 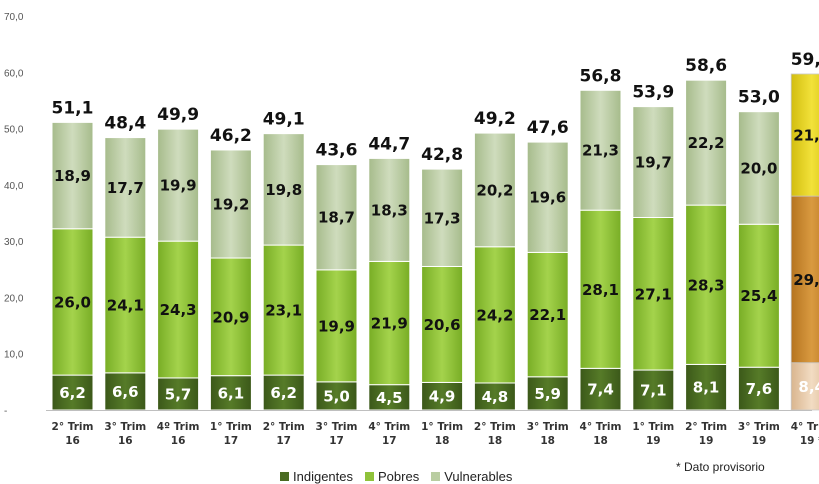 I want to click on y-tick-label: 60,0, so click(x=14, y=73).